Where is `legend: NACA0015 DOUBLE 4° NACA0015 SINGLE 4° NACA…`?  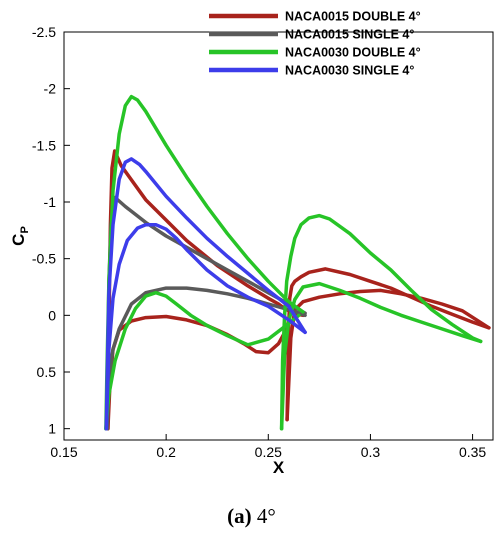
legend: NACA0015 DOUBLE 4° NACA0015 SINGLE 4° NACA… is located at coordinates (315, 44).